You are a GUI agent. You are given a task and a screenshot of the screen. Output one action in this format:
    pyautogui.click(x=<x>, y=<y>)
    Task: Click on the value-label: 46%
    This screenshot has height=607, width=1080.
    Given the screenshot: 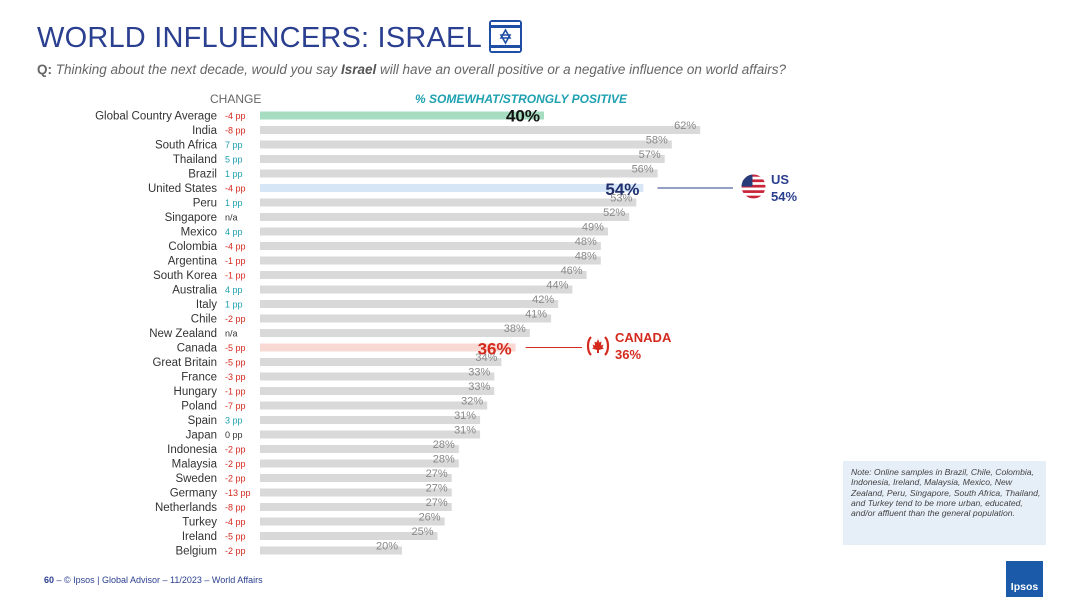 What is the action you would take?
    pyautogui.click(x=572, y=271)
    